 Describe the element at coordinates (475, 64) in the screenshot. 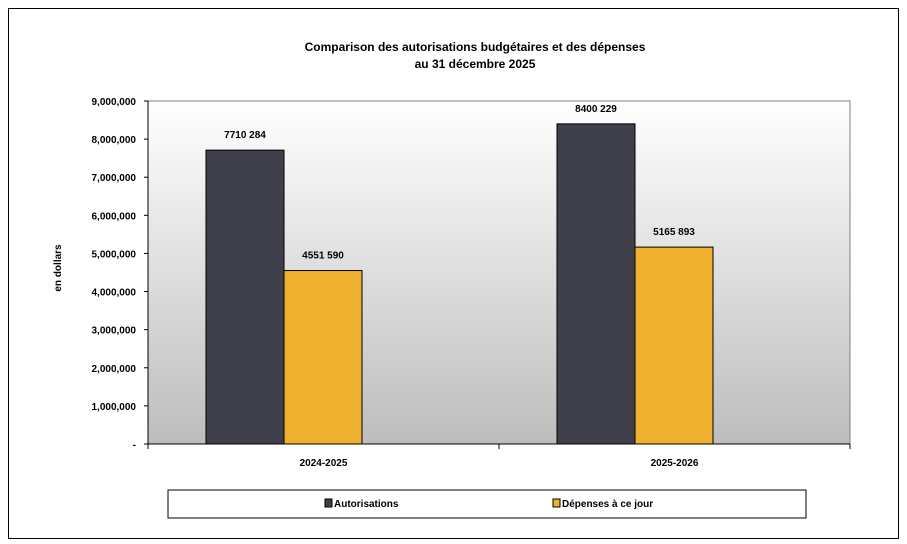

I see `chart-subtitle: au 31 décembre 2025` at that location.